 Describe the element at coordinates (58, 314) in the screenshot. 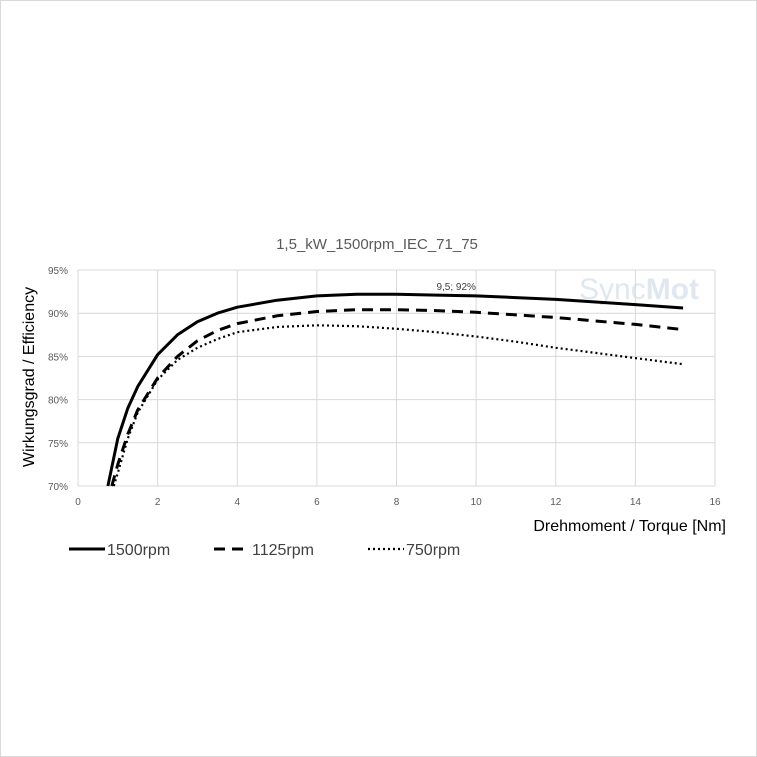

I see `y-tick-label: 90%` at that location.